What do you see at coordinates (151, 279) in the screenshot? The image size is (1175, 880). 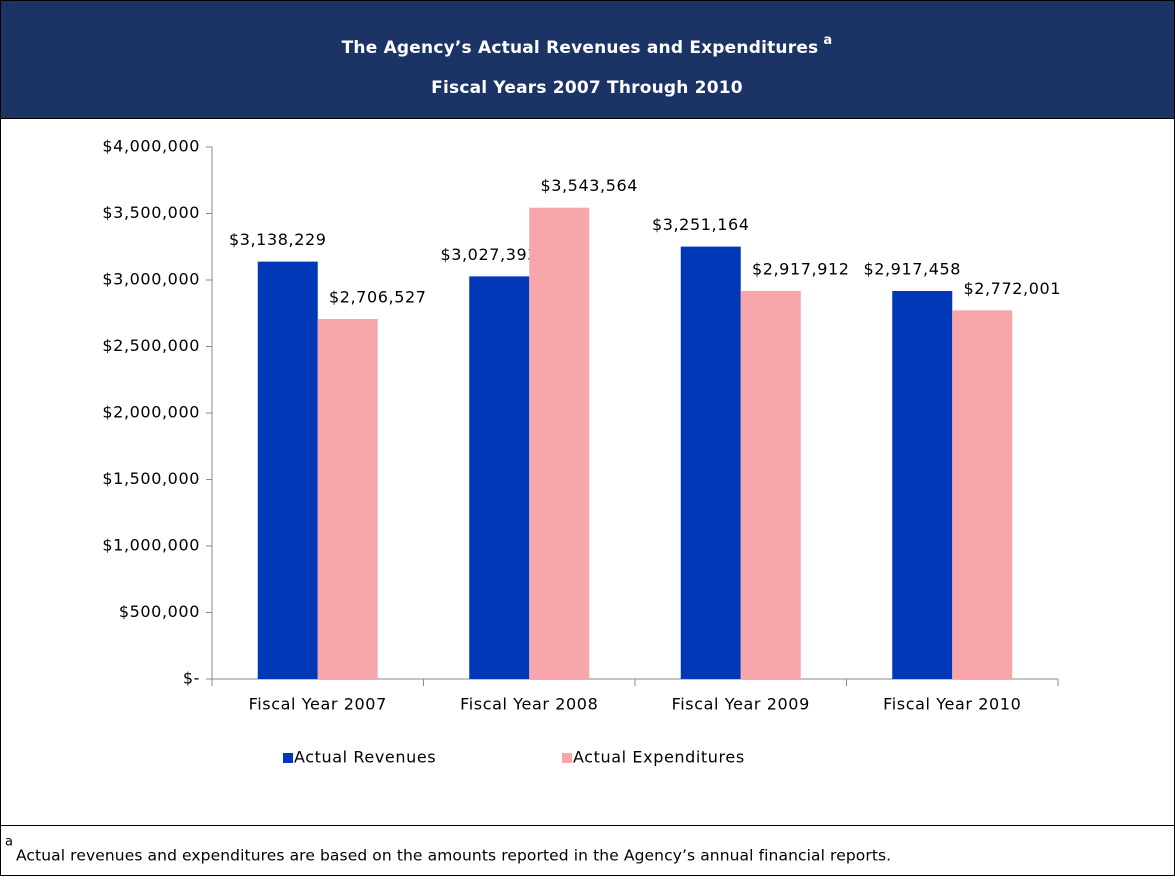 I see `y-tick-label: $3,000,000` at bounding box center [151, 279].